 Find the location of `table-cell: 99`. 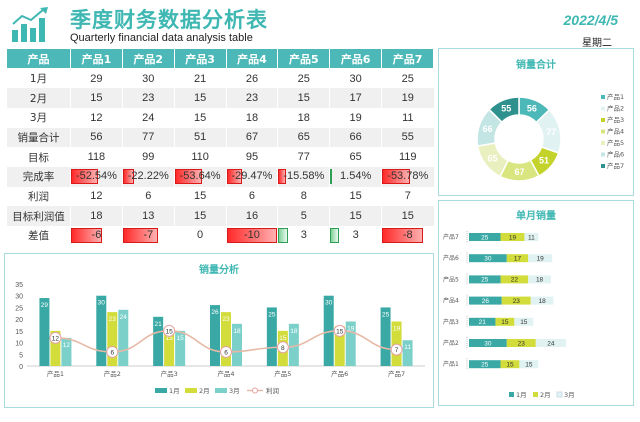

table-cell: 99 is located at coordinates (148, 157).